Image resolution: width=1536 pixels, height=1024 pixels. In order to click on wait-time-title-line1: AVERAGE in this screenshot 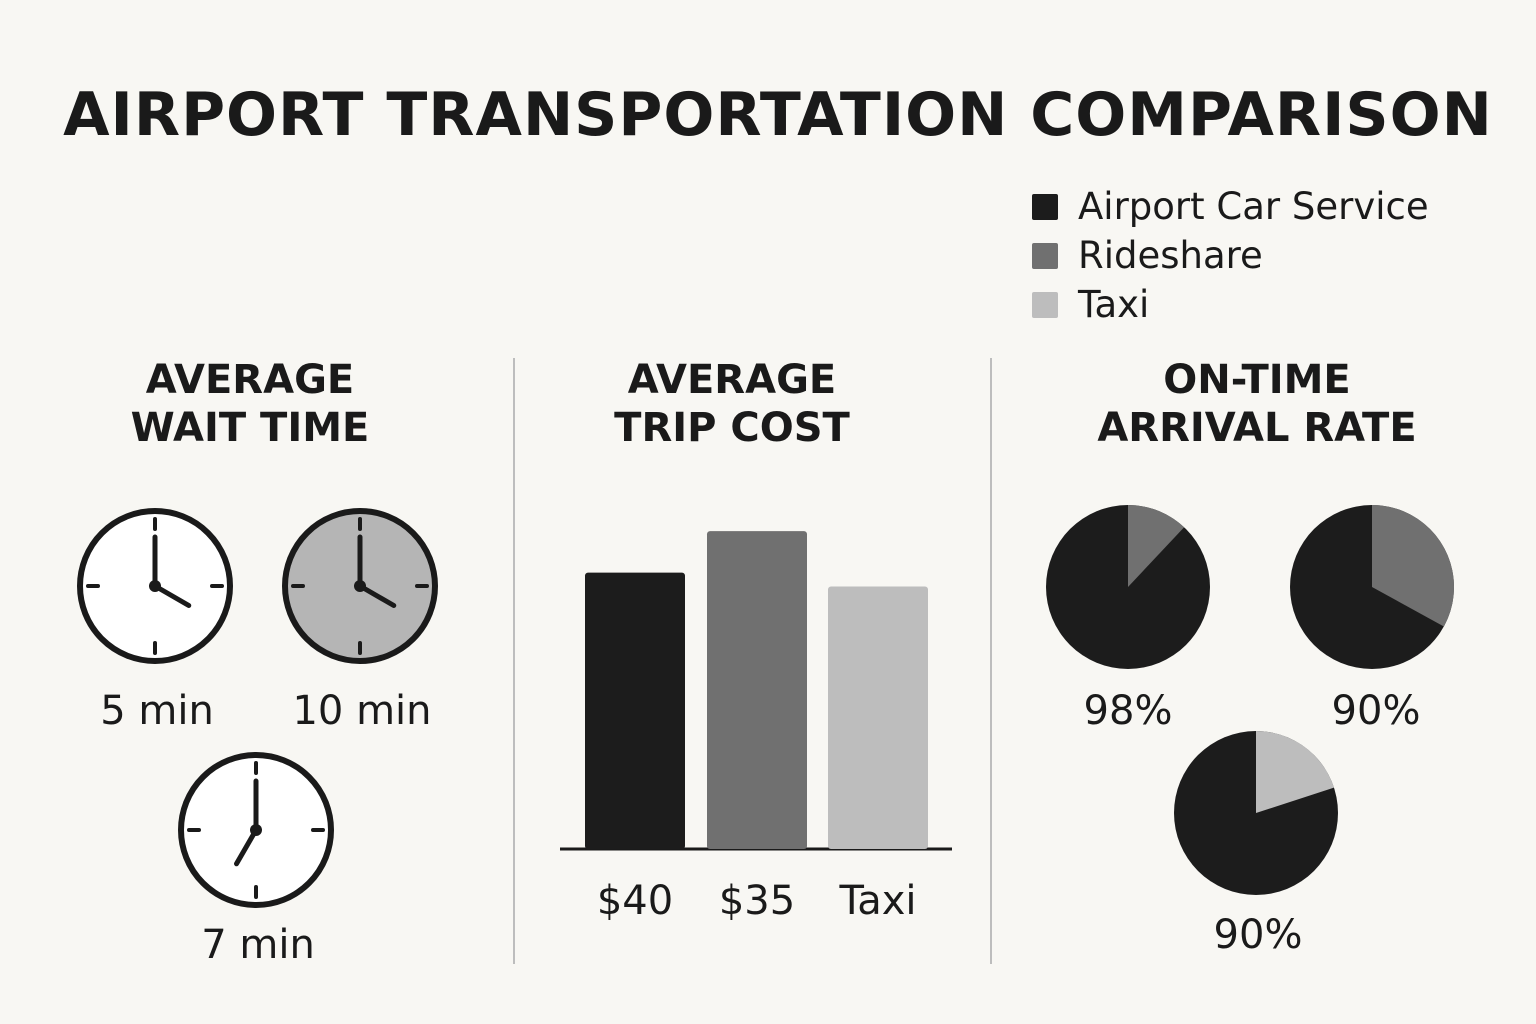, I will do `click(250, 380)`.